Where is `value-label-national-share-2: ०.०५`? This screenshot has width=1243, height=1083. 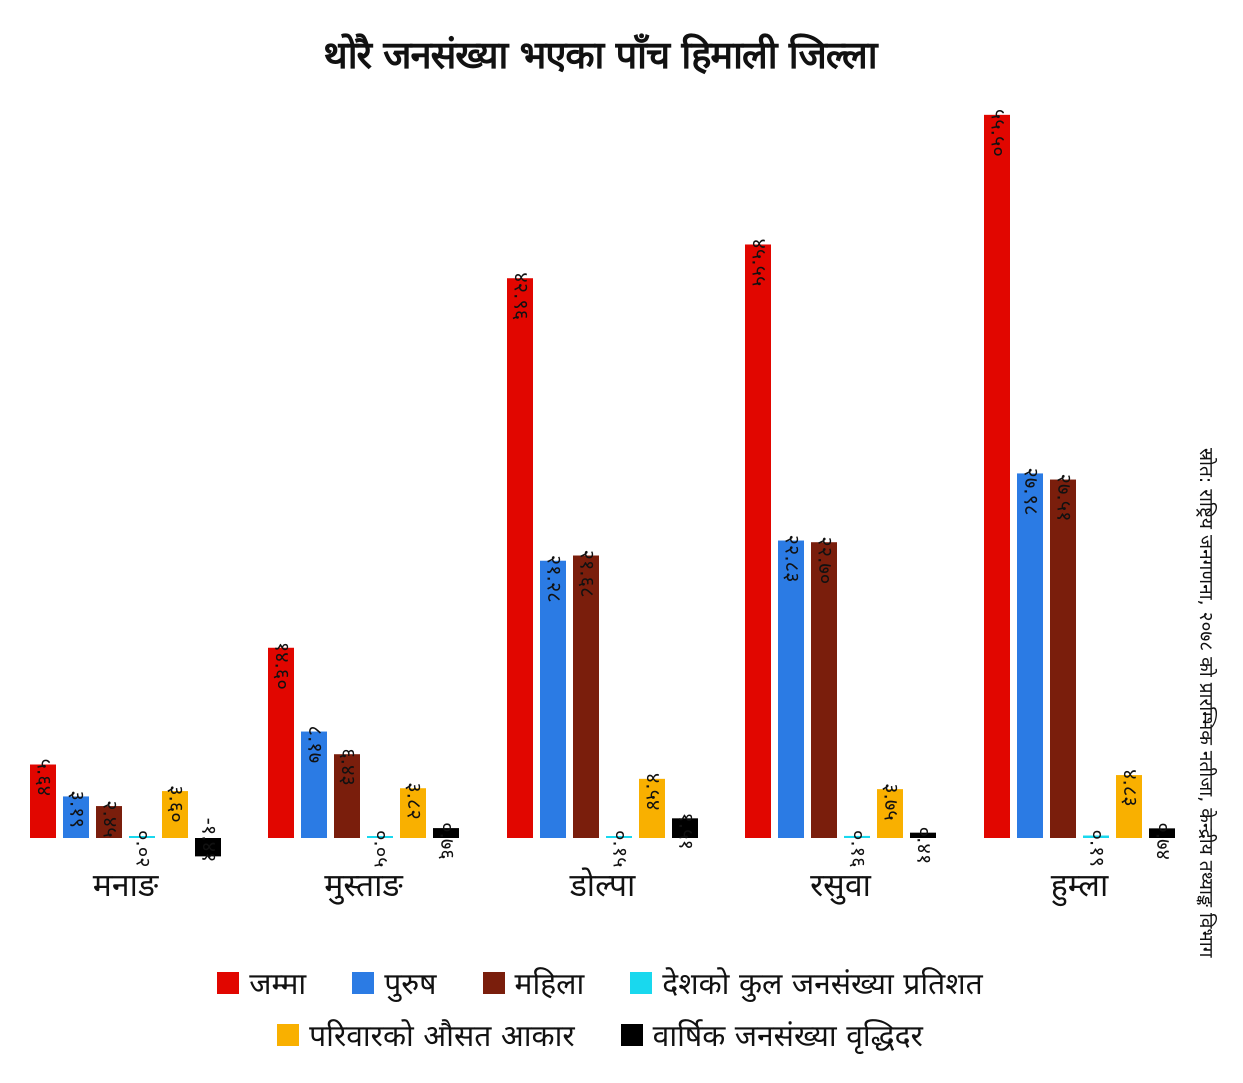 value-label-national-share-2: ०.०५ is located at coordinates (382, 849).